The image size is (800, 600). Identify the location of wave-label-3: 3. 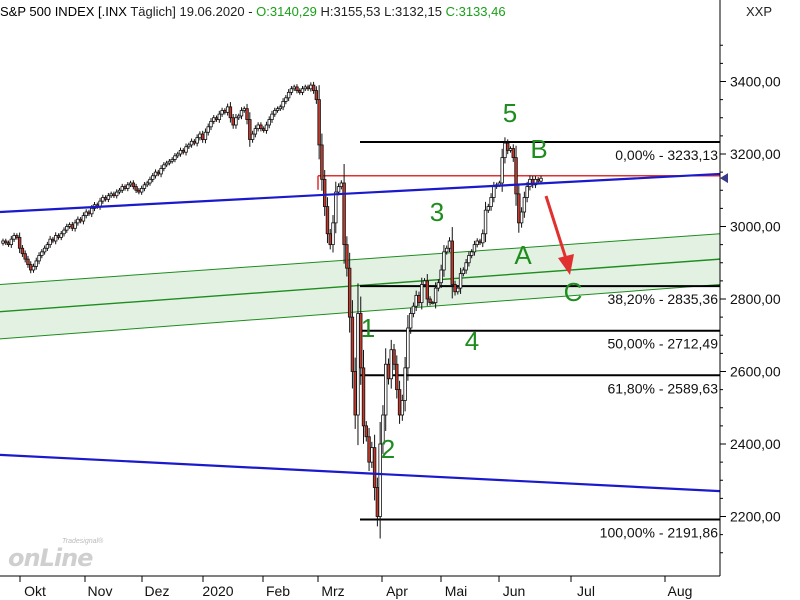
(437, 212).